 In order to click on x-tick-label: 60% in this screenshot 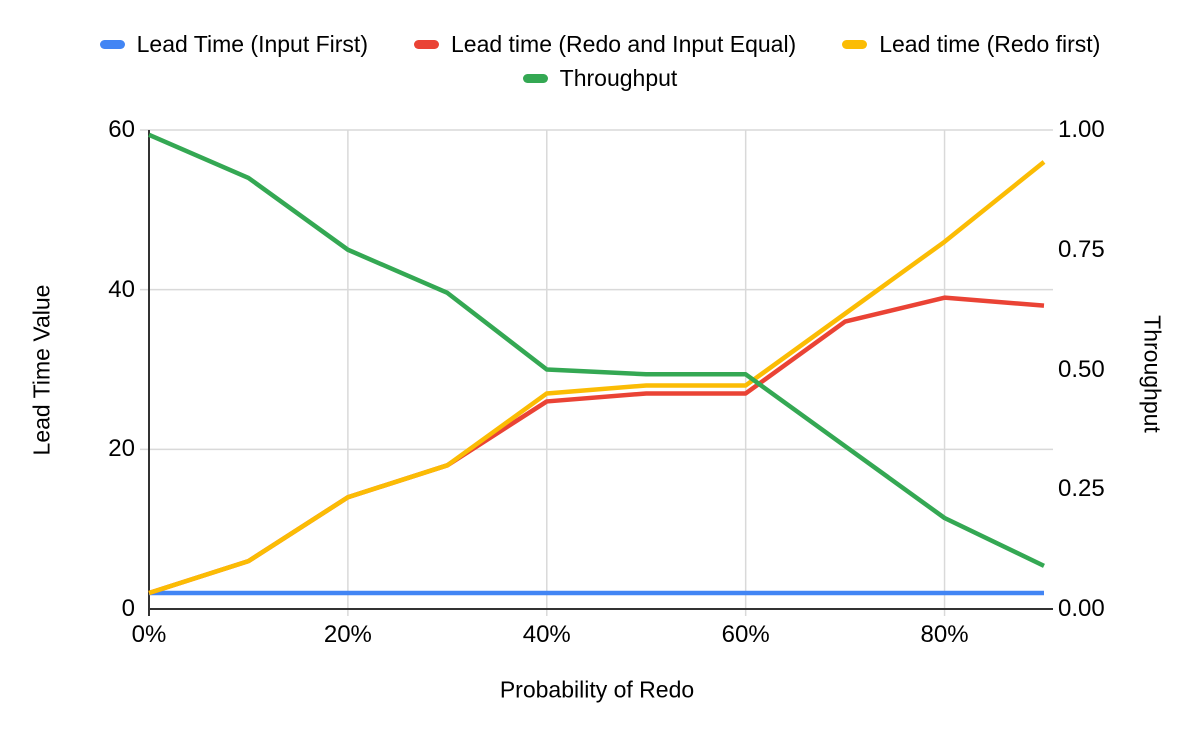, I will do `click(745, 634)`.